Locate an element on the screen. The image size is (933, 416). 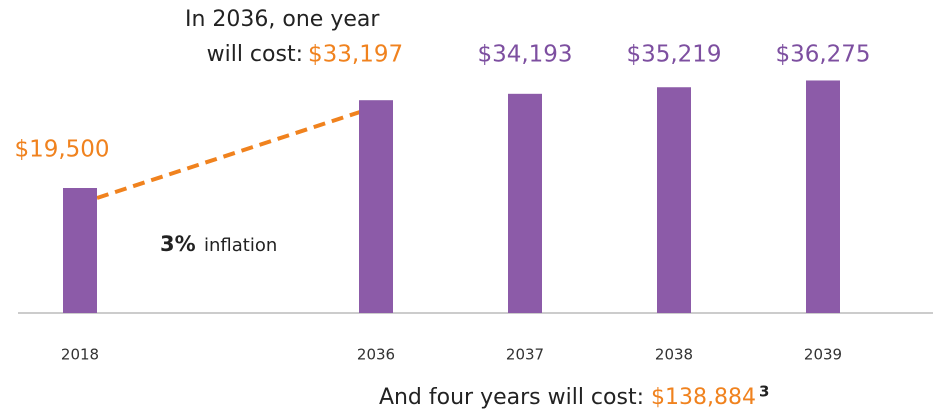
trend-line is located at coordinates (228, 155).